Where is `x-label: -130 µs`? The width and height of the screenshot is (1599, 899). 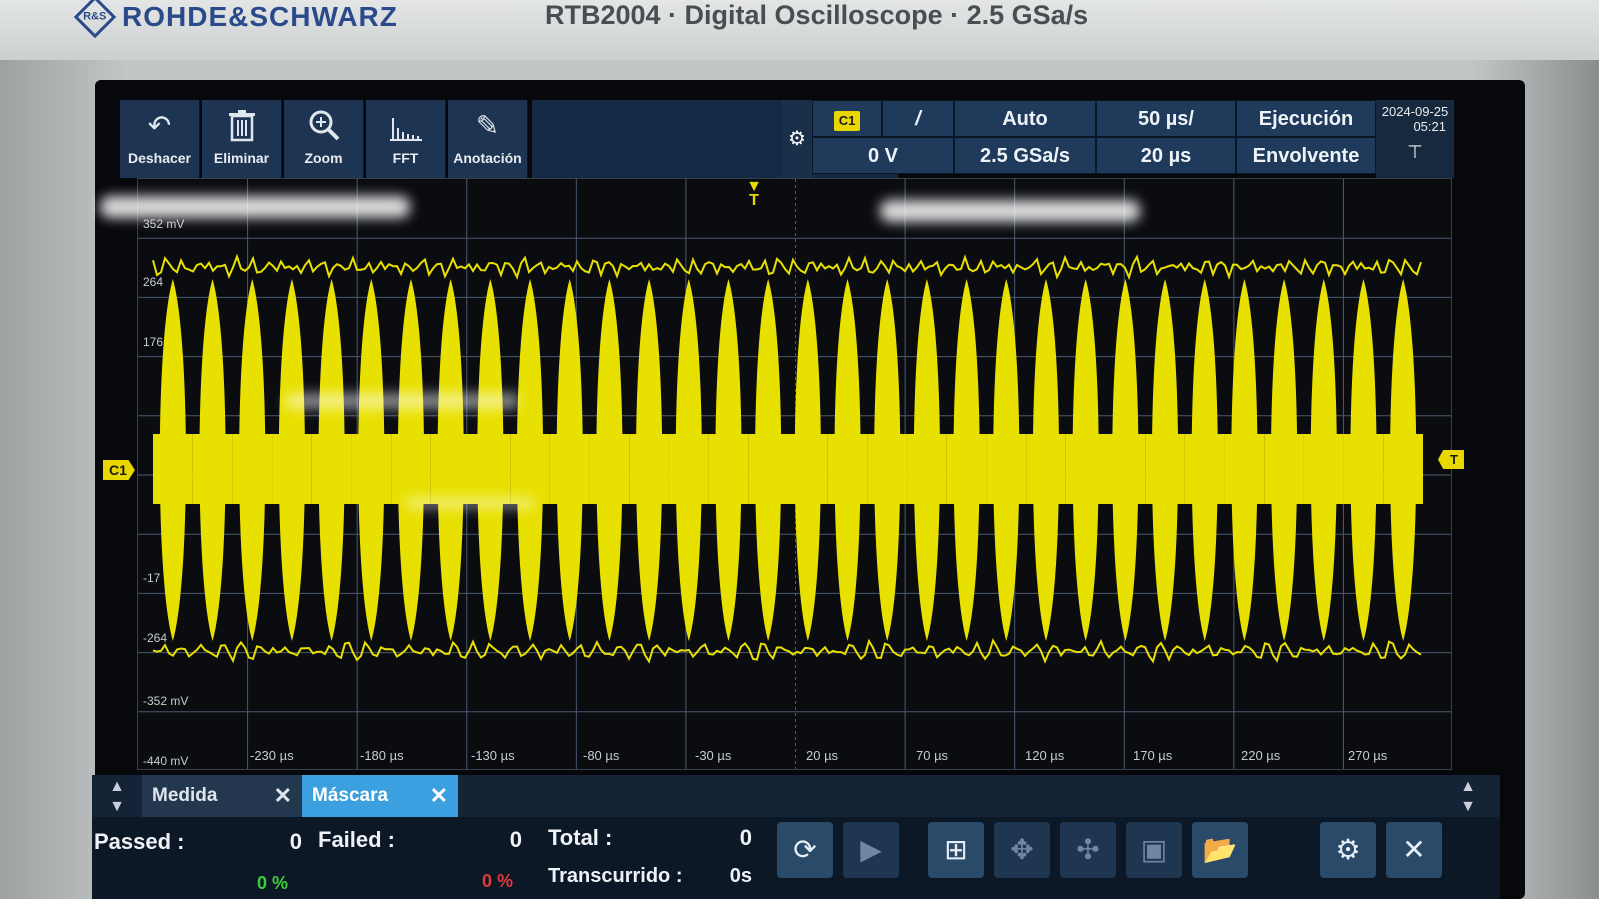
x-label: -130 µs is located at coordinates (493, 755).